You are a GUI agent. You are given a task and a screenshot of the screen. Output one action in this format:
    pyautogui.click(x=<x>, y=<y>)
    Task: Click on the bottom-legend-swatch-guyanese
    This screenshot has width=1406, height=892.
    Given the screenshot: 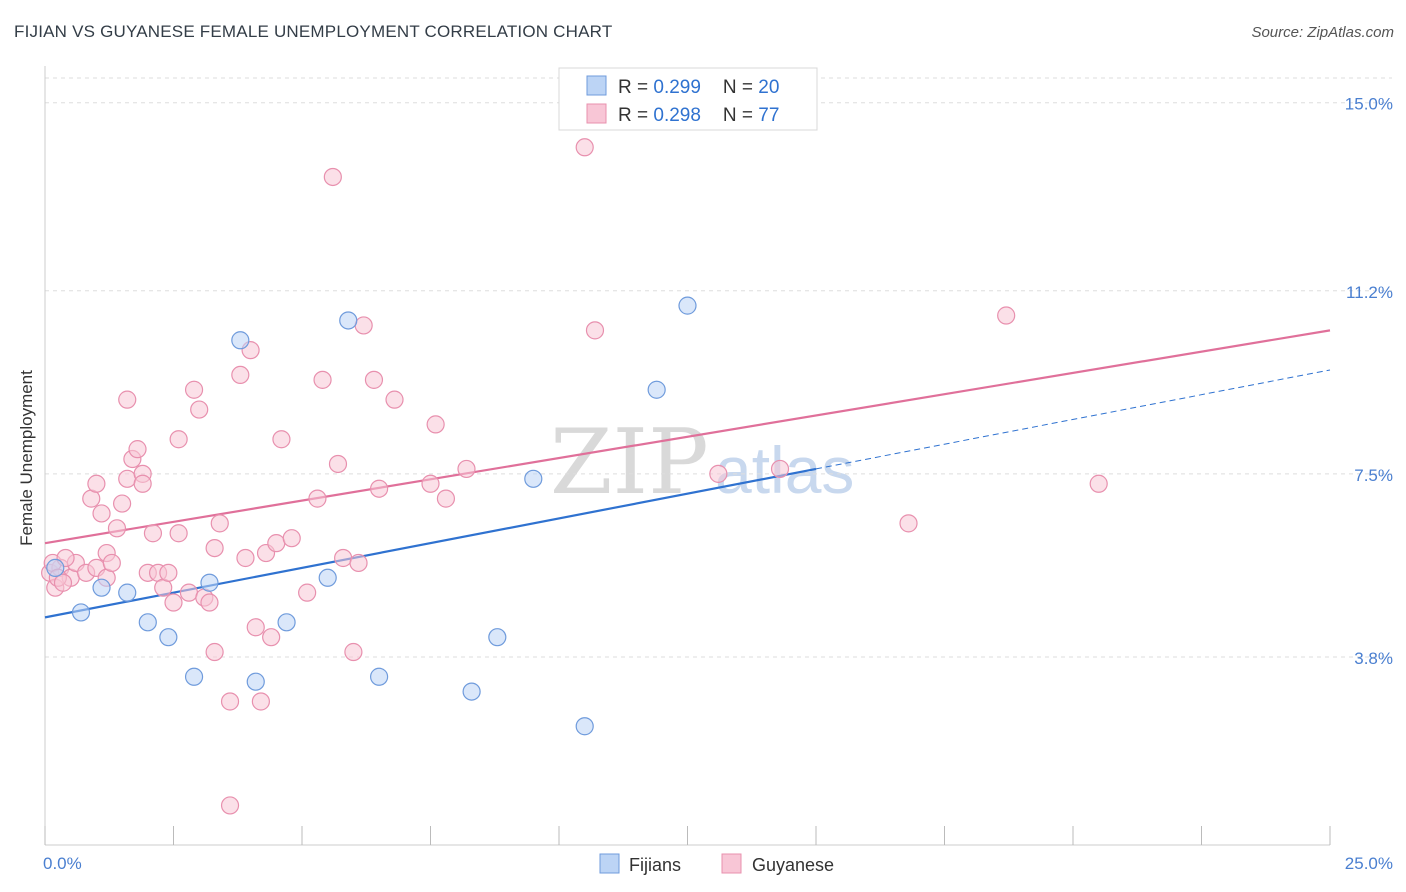 What is the action you would take?
    pyautogui.click(x=731, y=863)
    